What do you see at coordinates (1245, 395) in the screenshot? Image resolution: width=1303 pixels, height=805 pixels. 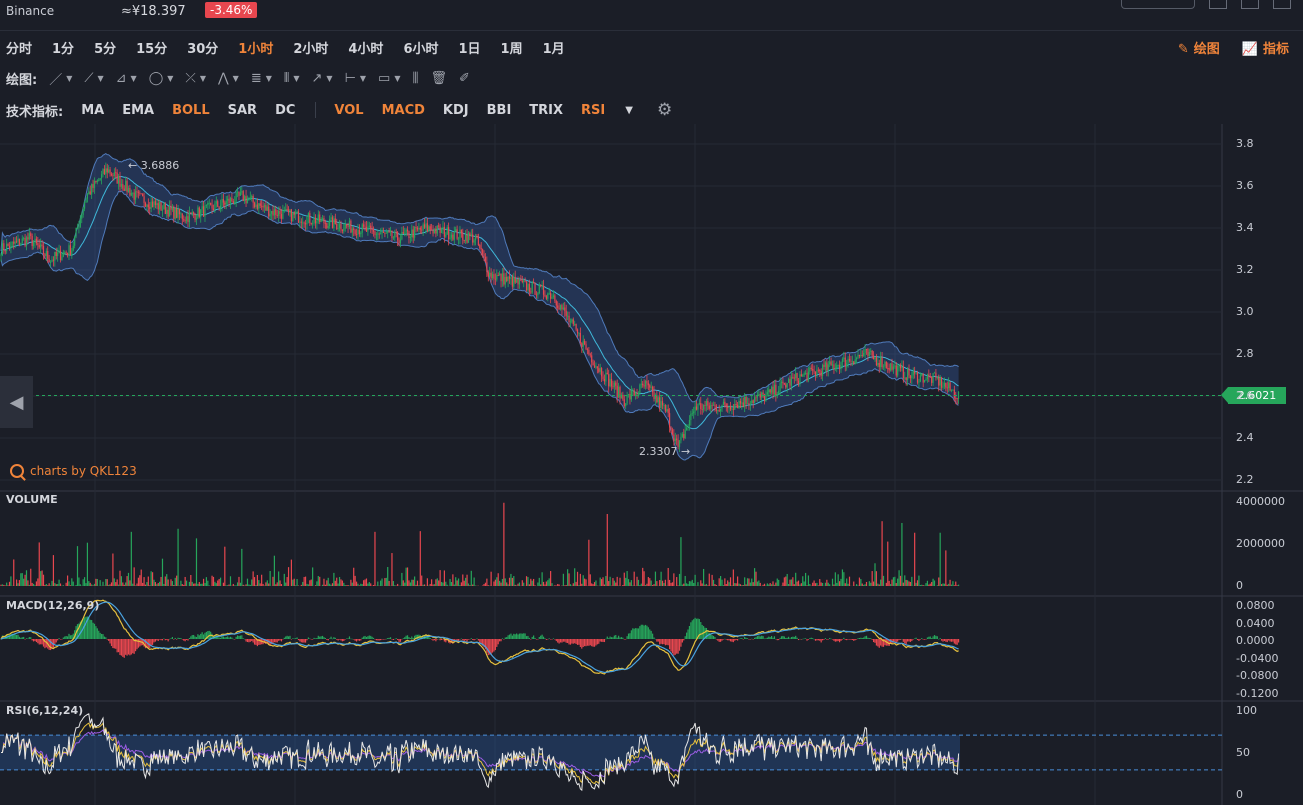 I see `price-axis-label: 2.6` at bounding box center [1245, 395].